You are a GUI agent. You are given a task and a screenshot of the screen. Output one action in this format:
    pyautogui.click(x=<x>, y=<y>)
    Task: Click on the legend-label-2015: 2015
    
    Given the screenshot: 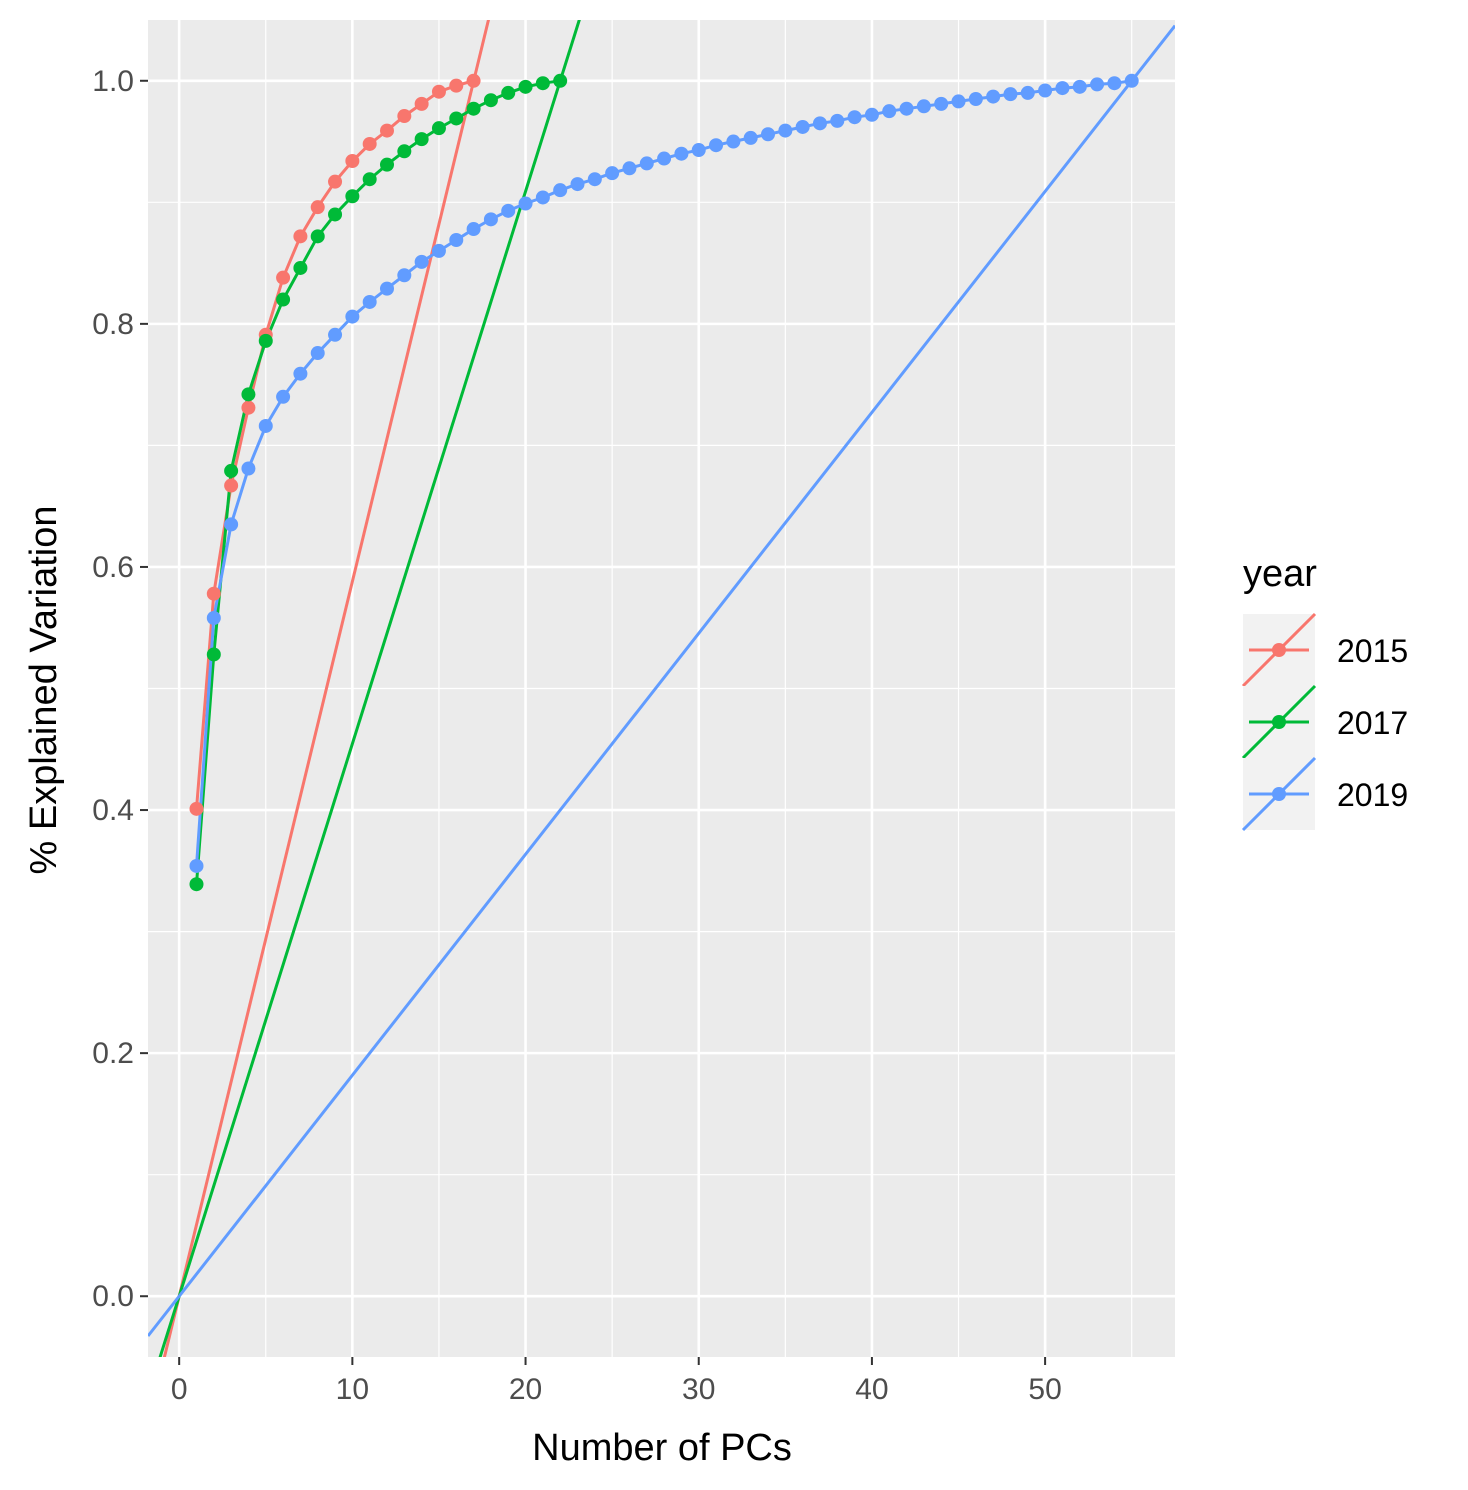 What is the action you would take?
    pyautogui.click(x=1372, y=651)
    